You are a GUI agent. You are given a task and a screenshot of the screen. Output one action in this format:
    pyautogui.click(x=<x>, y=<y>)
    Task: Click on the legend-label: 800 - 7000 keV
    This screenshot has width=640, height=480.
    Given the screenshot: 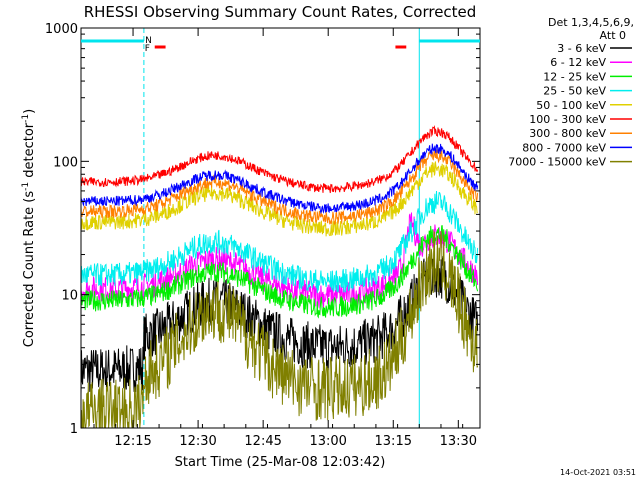 What is the action you would take?
    pyautogui.click(x=564, y=147)
    